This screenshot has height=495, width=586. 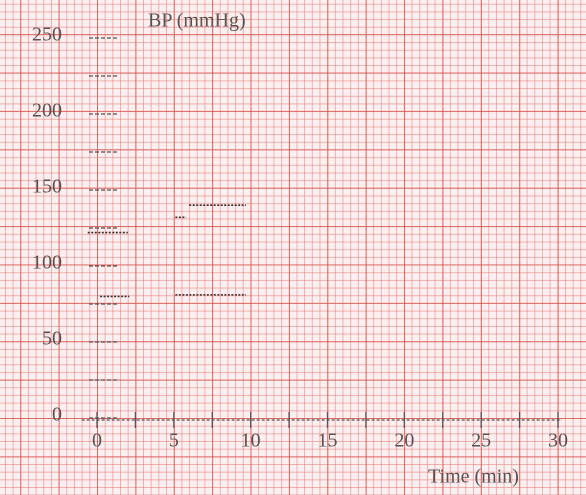 What do you see at coordinates (174, 441) in the screenshot?
I see `x-tick-label: 5` at bounding box center [174, 441].